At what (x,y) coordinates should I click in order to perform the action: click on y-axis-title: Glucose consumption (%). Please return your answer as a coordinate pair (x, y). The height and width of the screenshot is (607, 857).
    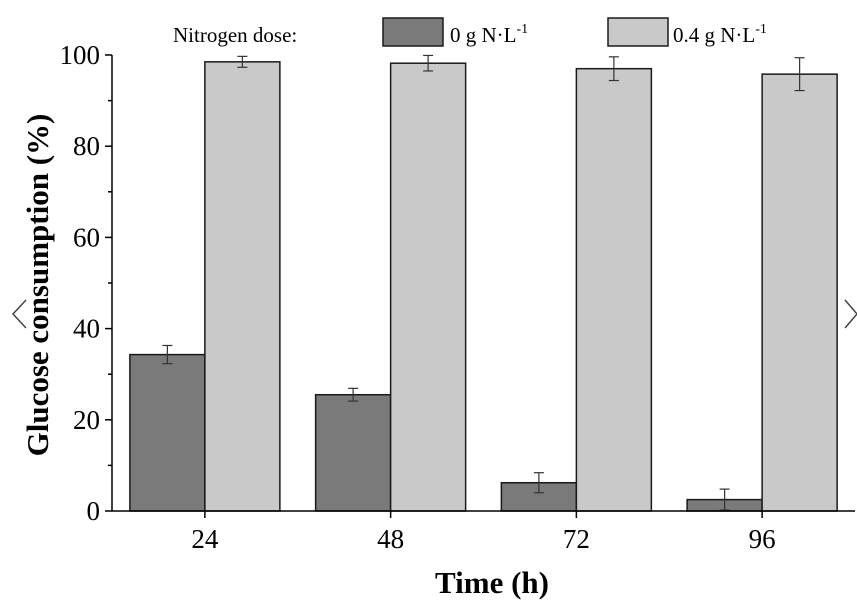
    Looking at the image, I should click on (37, 285).